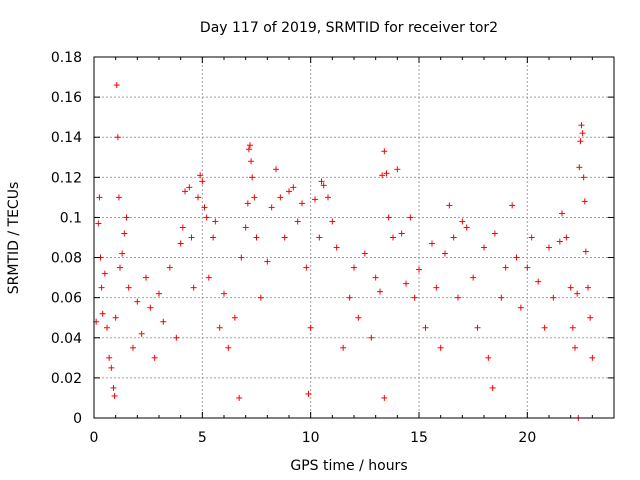 The width and height of the screenshot is (640, 480). Describe the element at coordinates (94, 438) in the screenshot. I see `x-tick-label: 0` at that location.